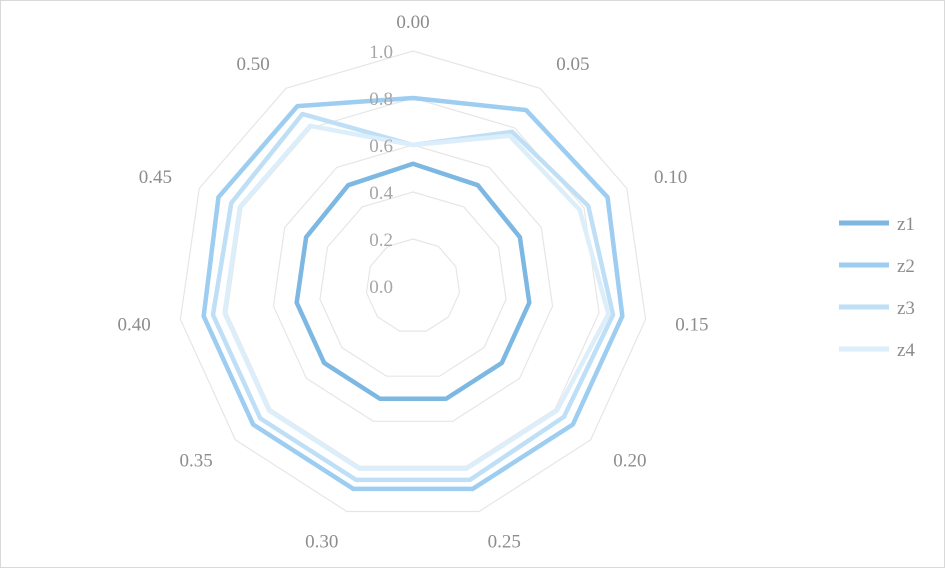 The image size is (945, 569). I want to click on category-label: 0.45, so click(155, 177).